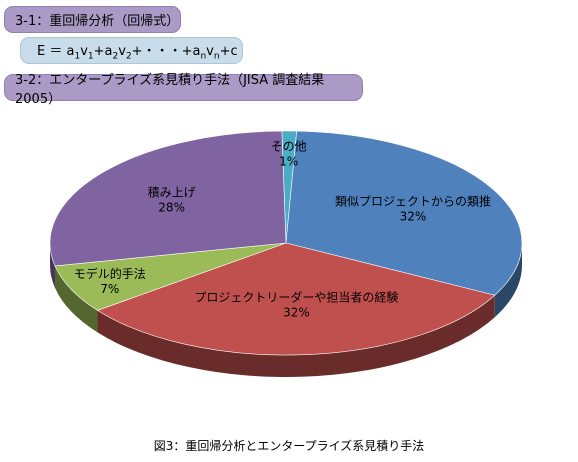  I want to click on regression-formula: E ＝ a1v1+a2v2+・・・+anvn+c, so click(137, 52).